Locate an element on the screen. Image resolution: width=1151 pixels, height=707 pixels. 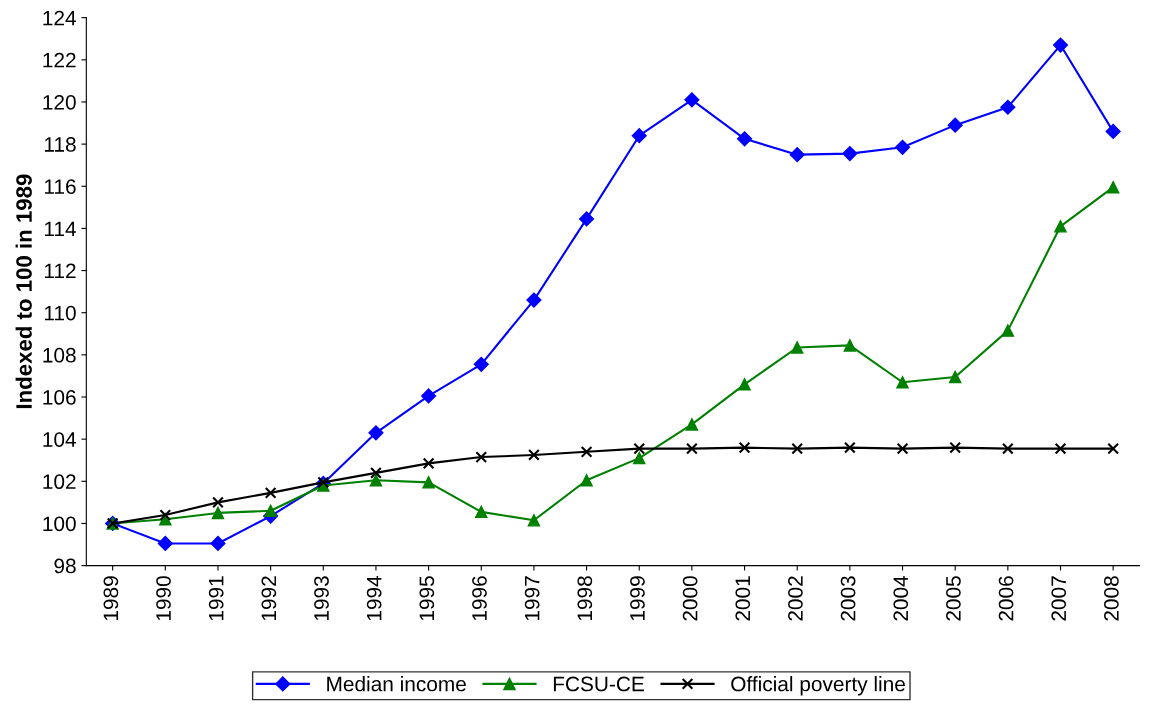
y-tick-label: 120 is located at coordinates (59, 102).